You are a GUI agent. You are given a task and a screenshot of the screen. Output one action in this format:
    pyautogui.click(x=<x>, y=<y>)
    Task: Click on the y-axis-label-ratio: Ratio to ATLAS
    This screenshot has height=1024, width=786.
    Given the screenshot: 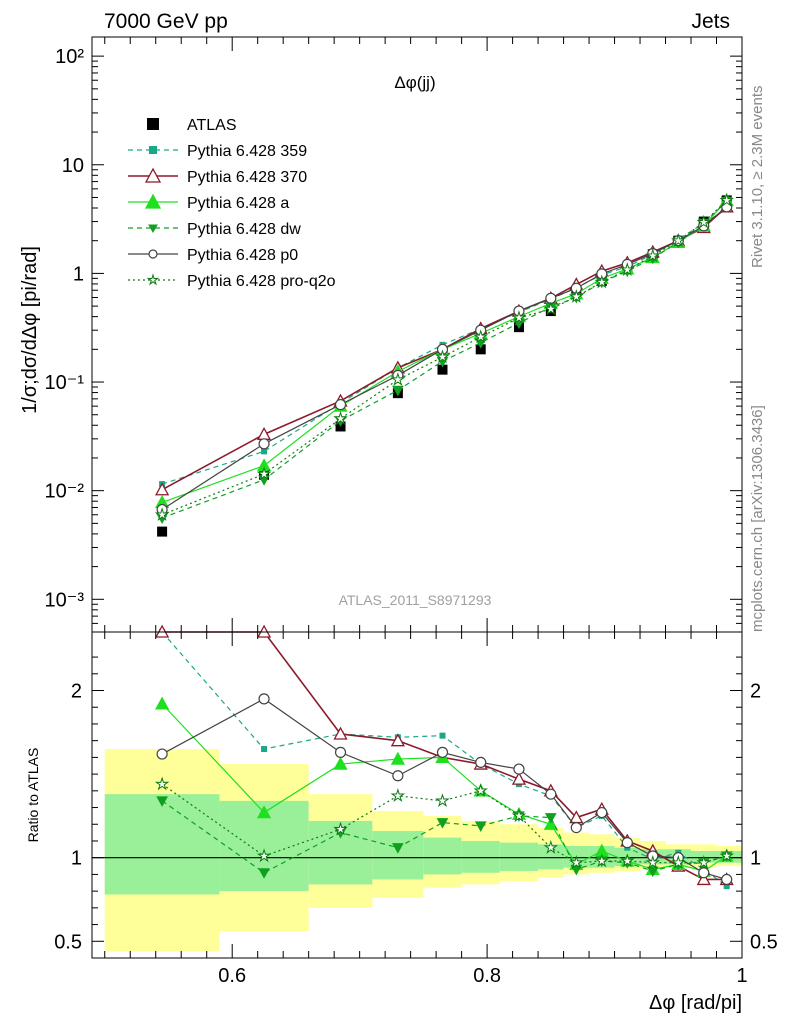 What is the action you would take?
    pyautogui.click(x=33, y=795)
    